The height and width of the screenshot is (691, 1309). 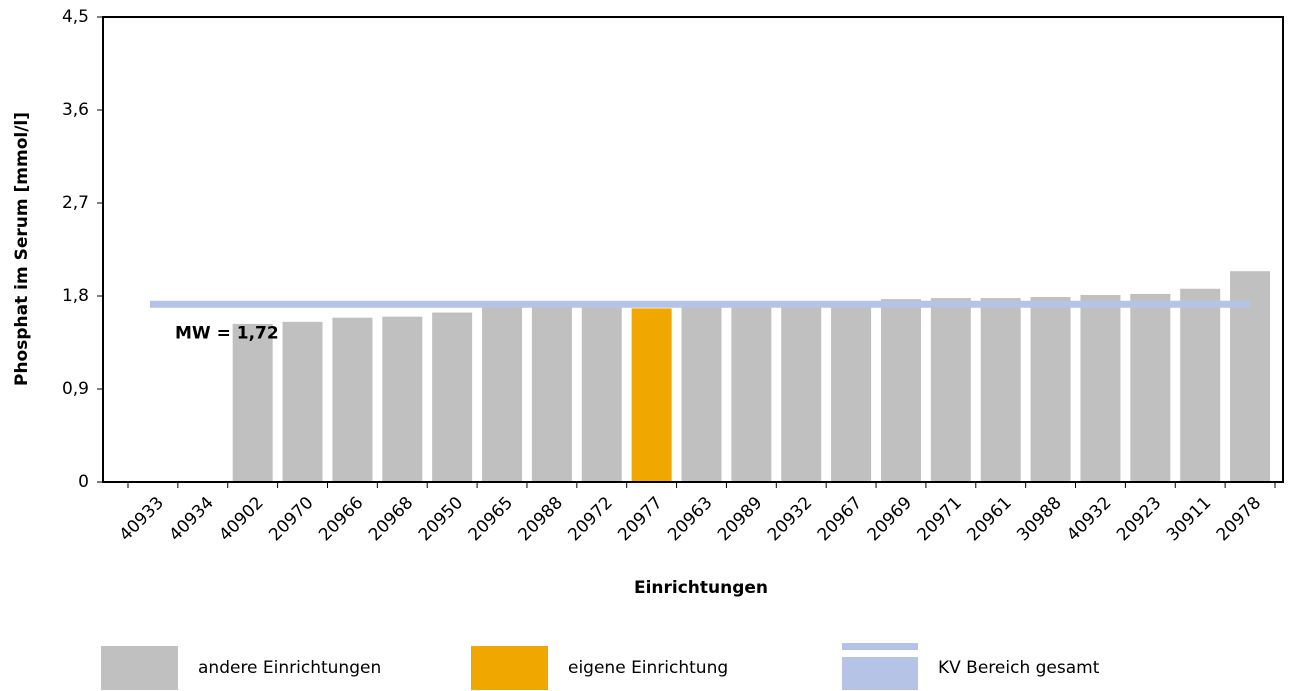 What do you see at coordinates (75, 110) in the screenshot?
I see `y-tick-label: 3,6` at bounding box center [75, 110].